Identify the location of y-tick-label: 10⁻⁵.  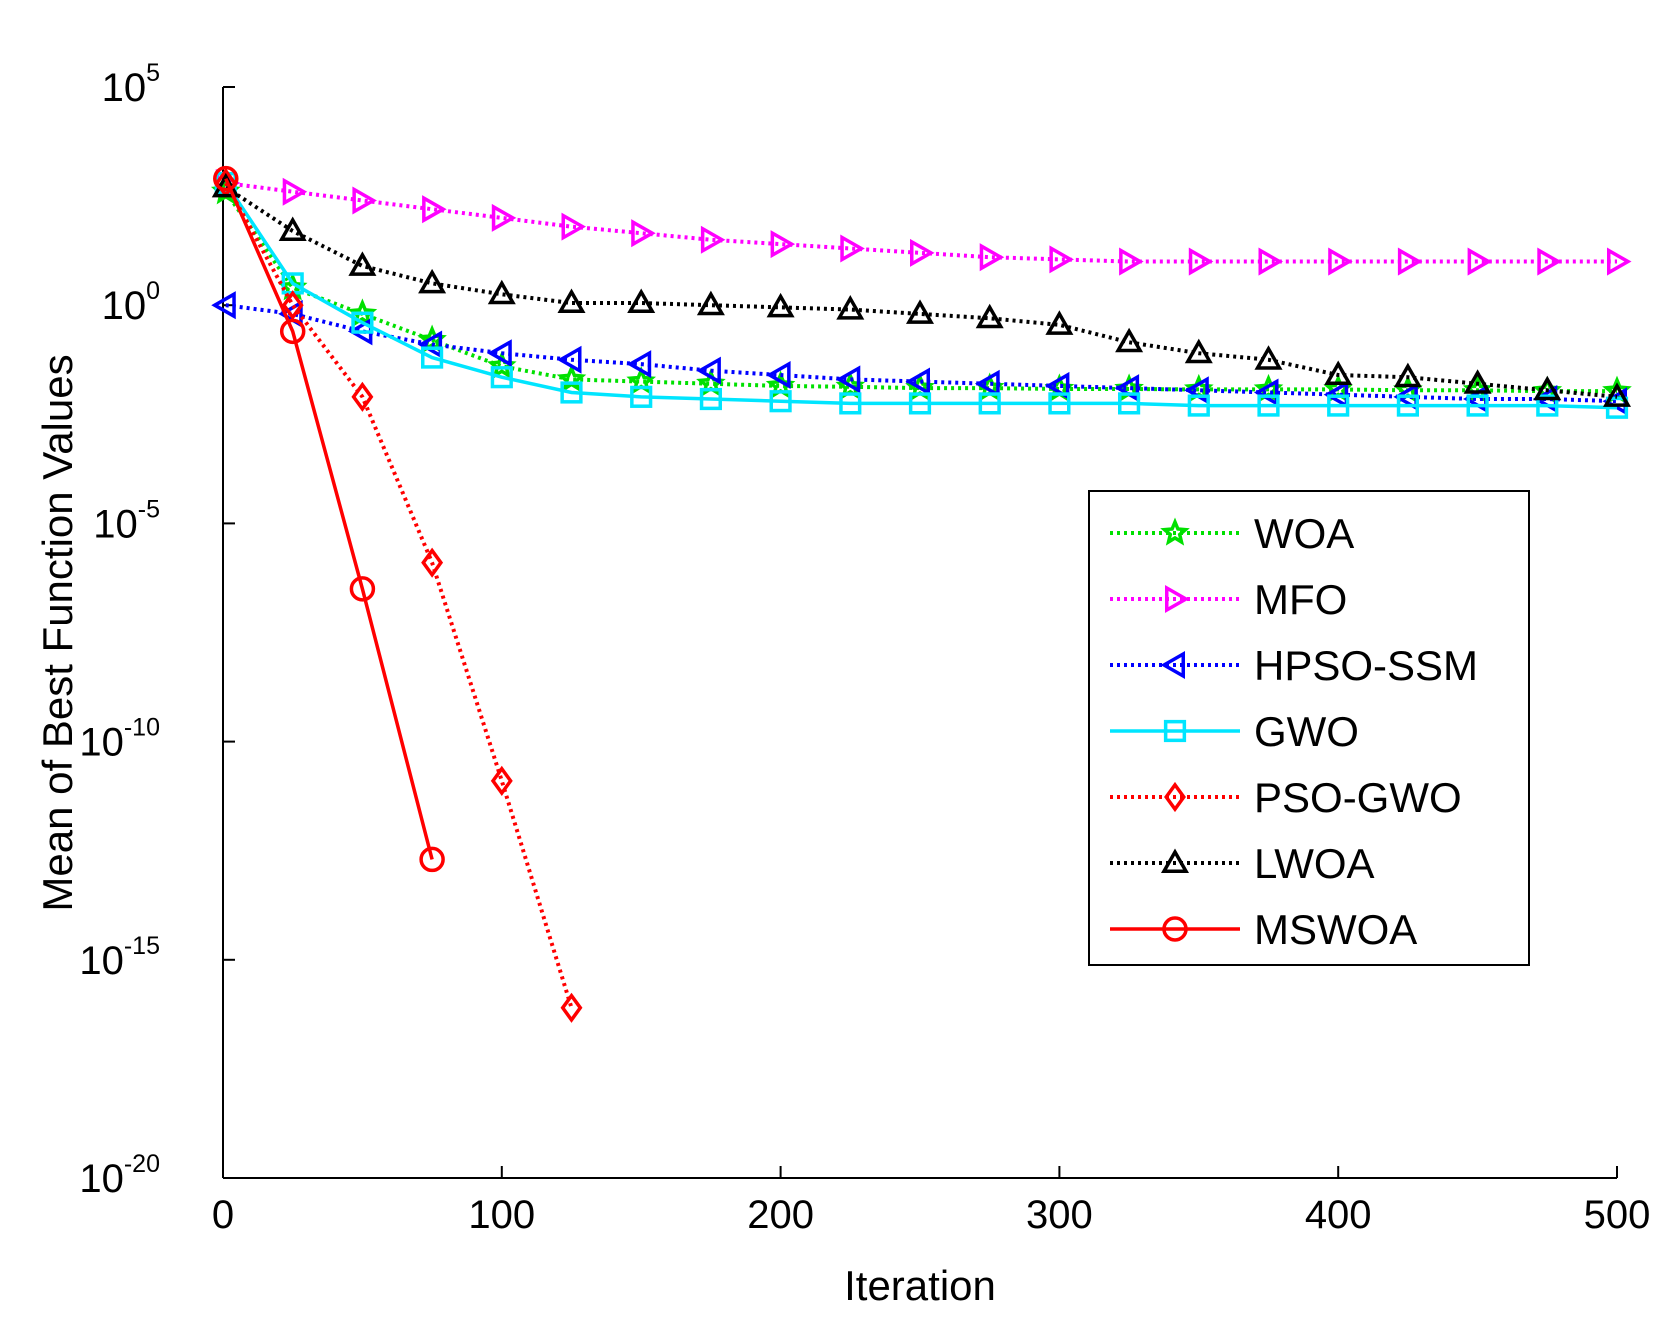
(126, 520).